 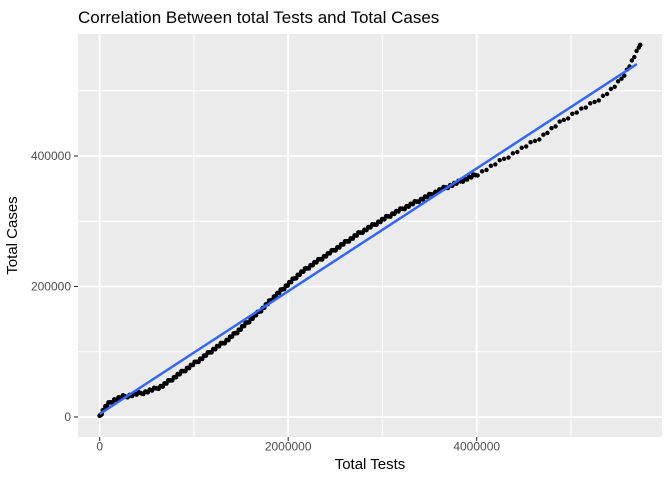 What do you see at coordinates (476, 447) in the screenshot?
I see `x-tick-label: 4000000` at bounding box center [476, 447].